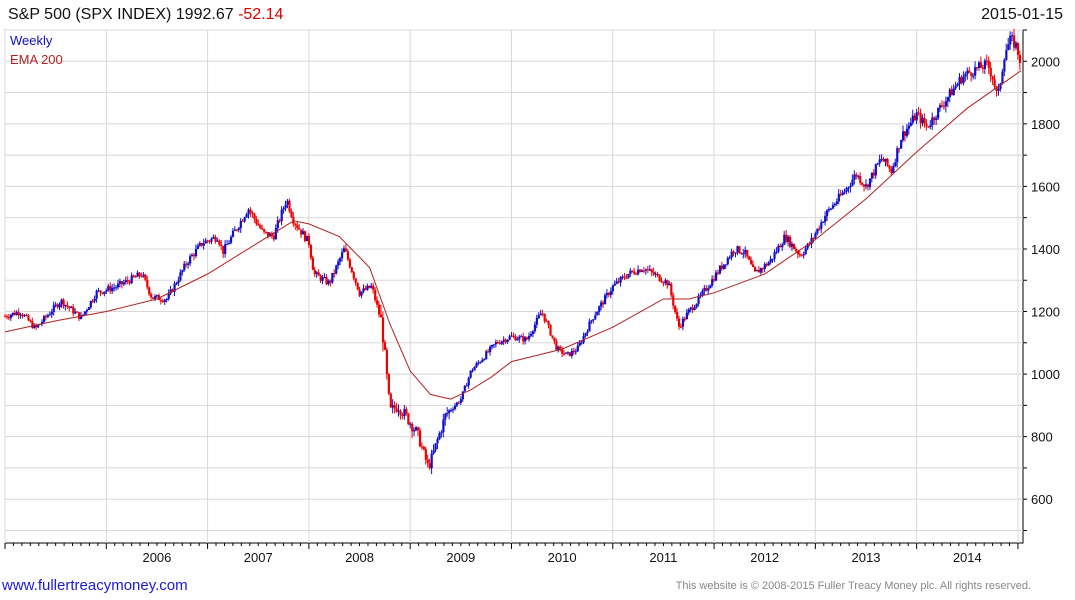 Image resolution: width=1075 pixels, height=600 pixels. Describe the element at coordinates (1042, 499) in the screenshot. I see `y-tick-label: 600` at that location.